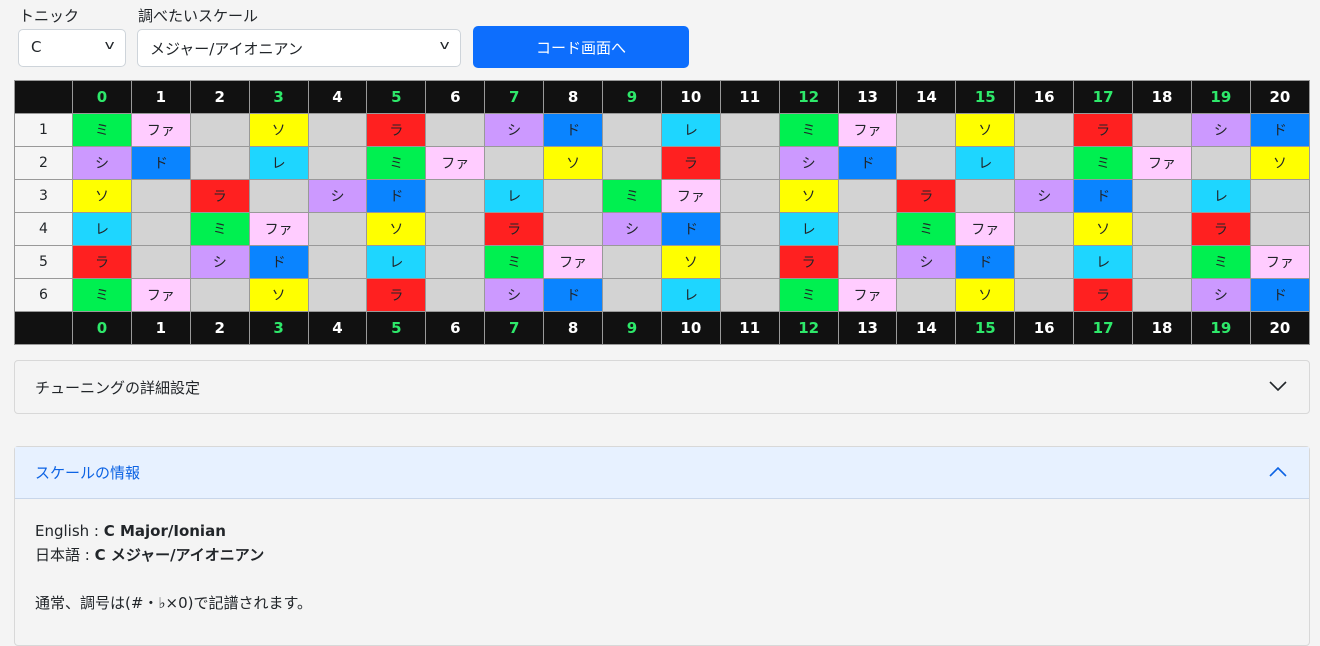  I want to click on string-row: 5 ラシドレミファソラシドレミファ, so click(662, 262).